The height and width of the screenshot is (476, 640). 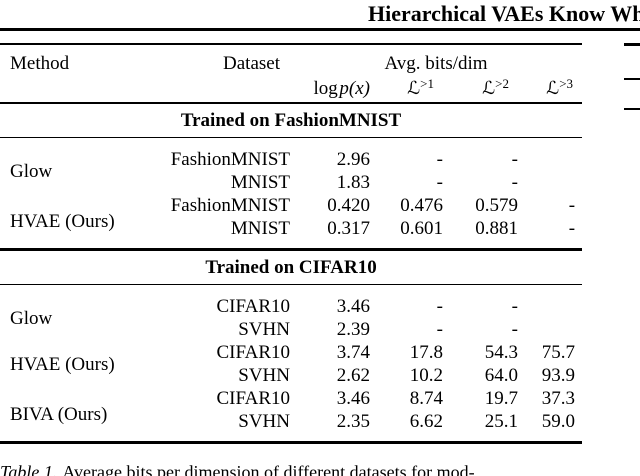 What do you see at coordinates (353, 375) in the screenshot?
I see `logpx-cell: 2.62` at bounding box center [353, 375].